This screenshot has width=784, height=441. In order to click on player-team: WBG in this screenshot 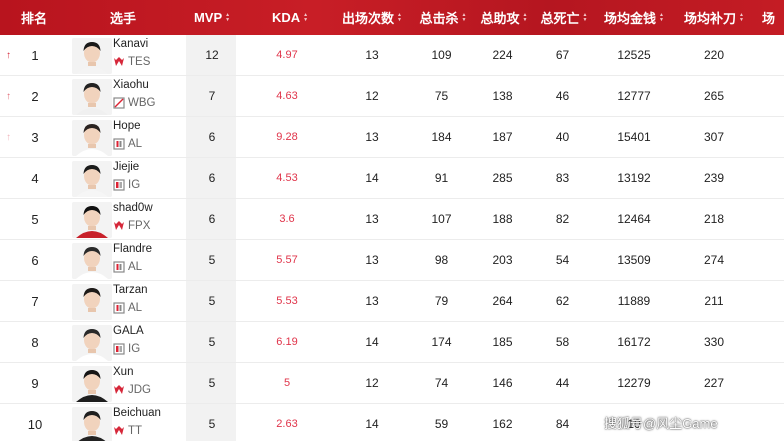, I will do `click(134, 103)`.